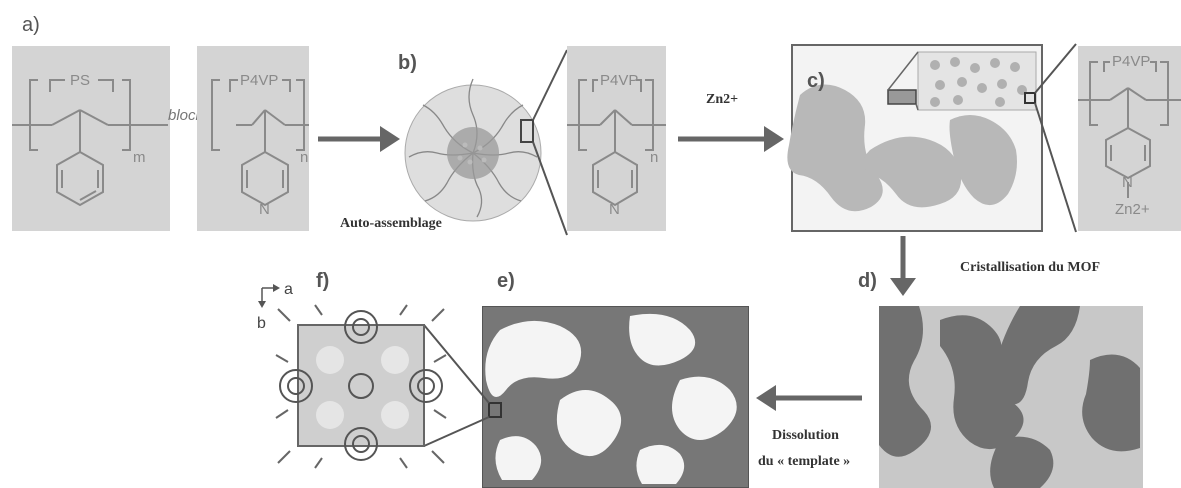  What do you see at coordinates (867, 281) in the screenshot?
I see `panel-label-d: d)` at bounding box center [867, 281].